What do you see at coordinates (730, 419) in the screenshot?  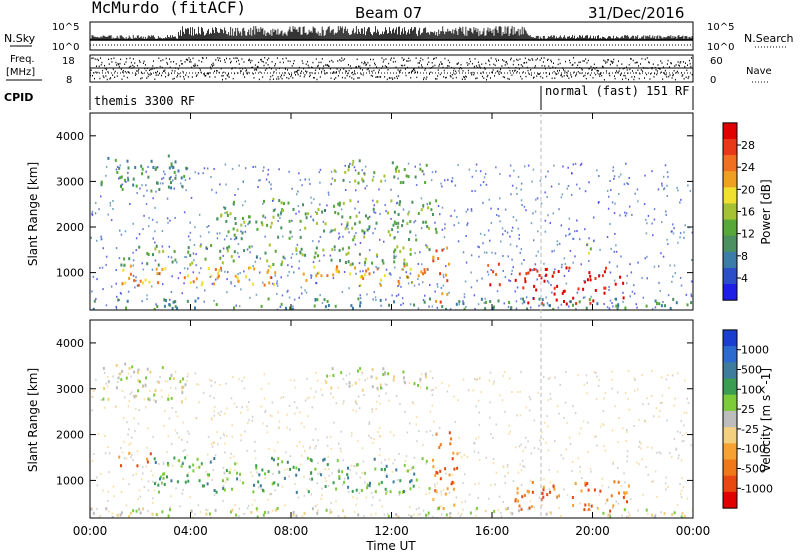 I see `colorbar-frame` at bounding box center [730, 419].